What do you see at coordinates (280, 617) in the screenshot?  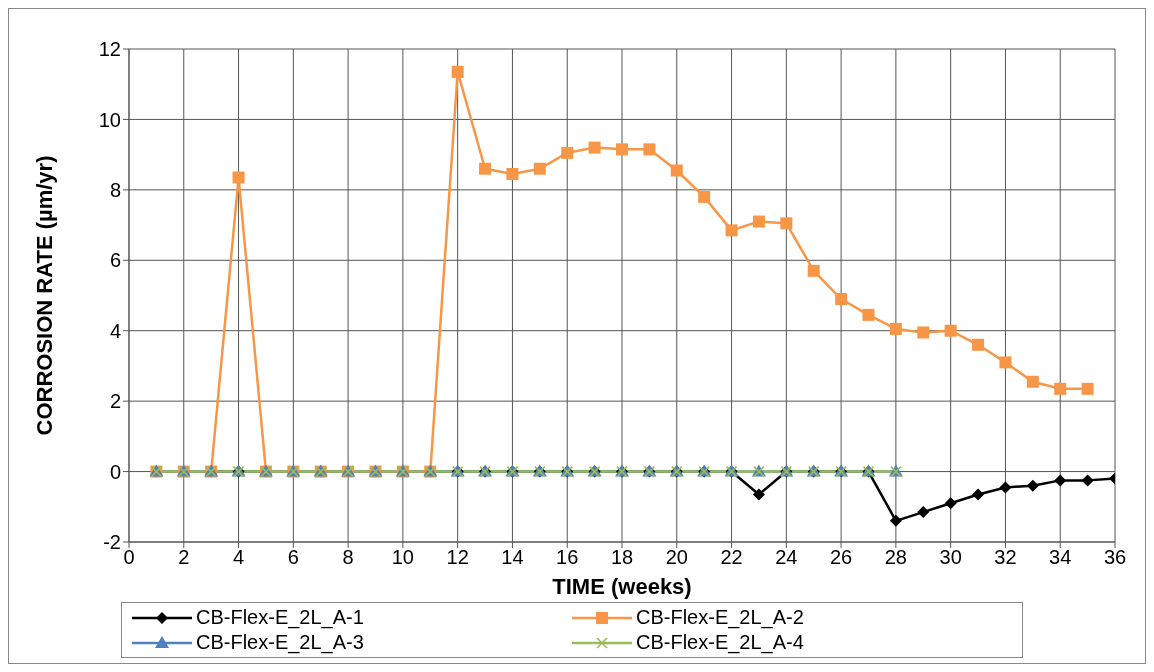 I see `legend-label: CB-Flex-E_2L_A-1` at bounding box center [280, 617].